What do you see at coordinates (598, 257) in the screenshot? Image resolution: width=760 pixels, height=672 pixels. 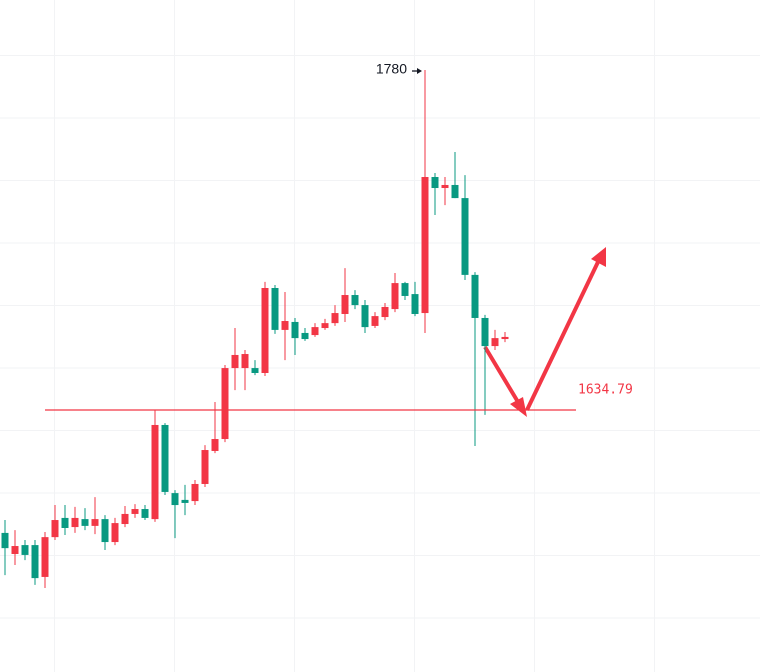 I see `arrow-up-head` at bounding box center [598, 257].